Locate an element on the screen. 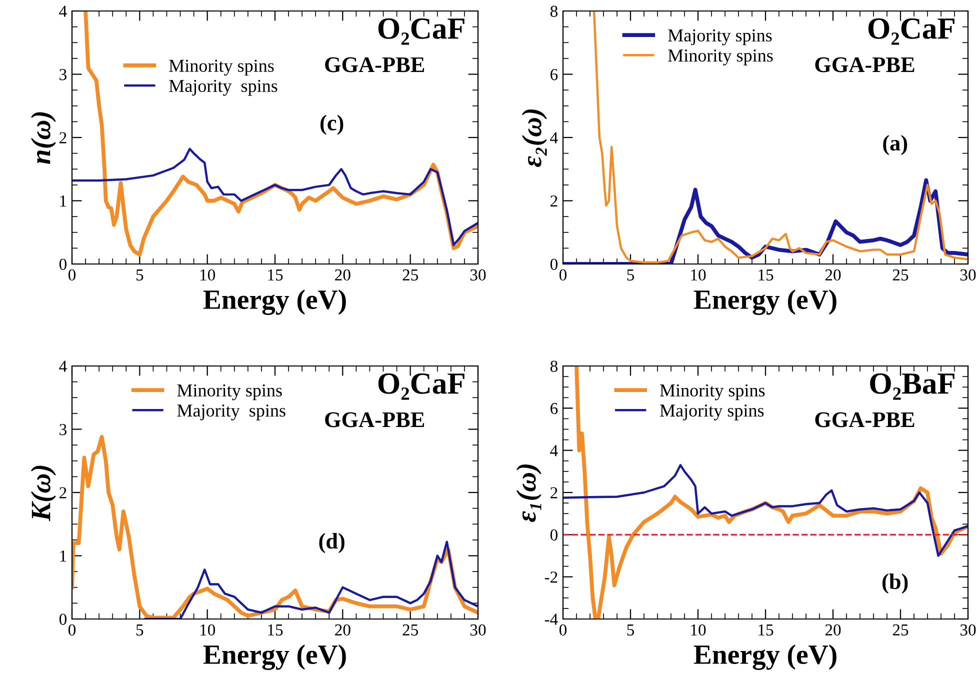  annotation: O₂BaF is located at coordinates (912, 386).